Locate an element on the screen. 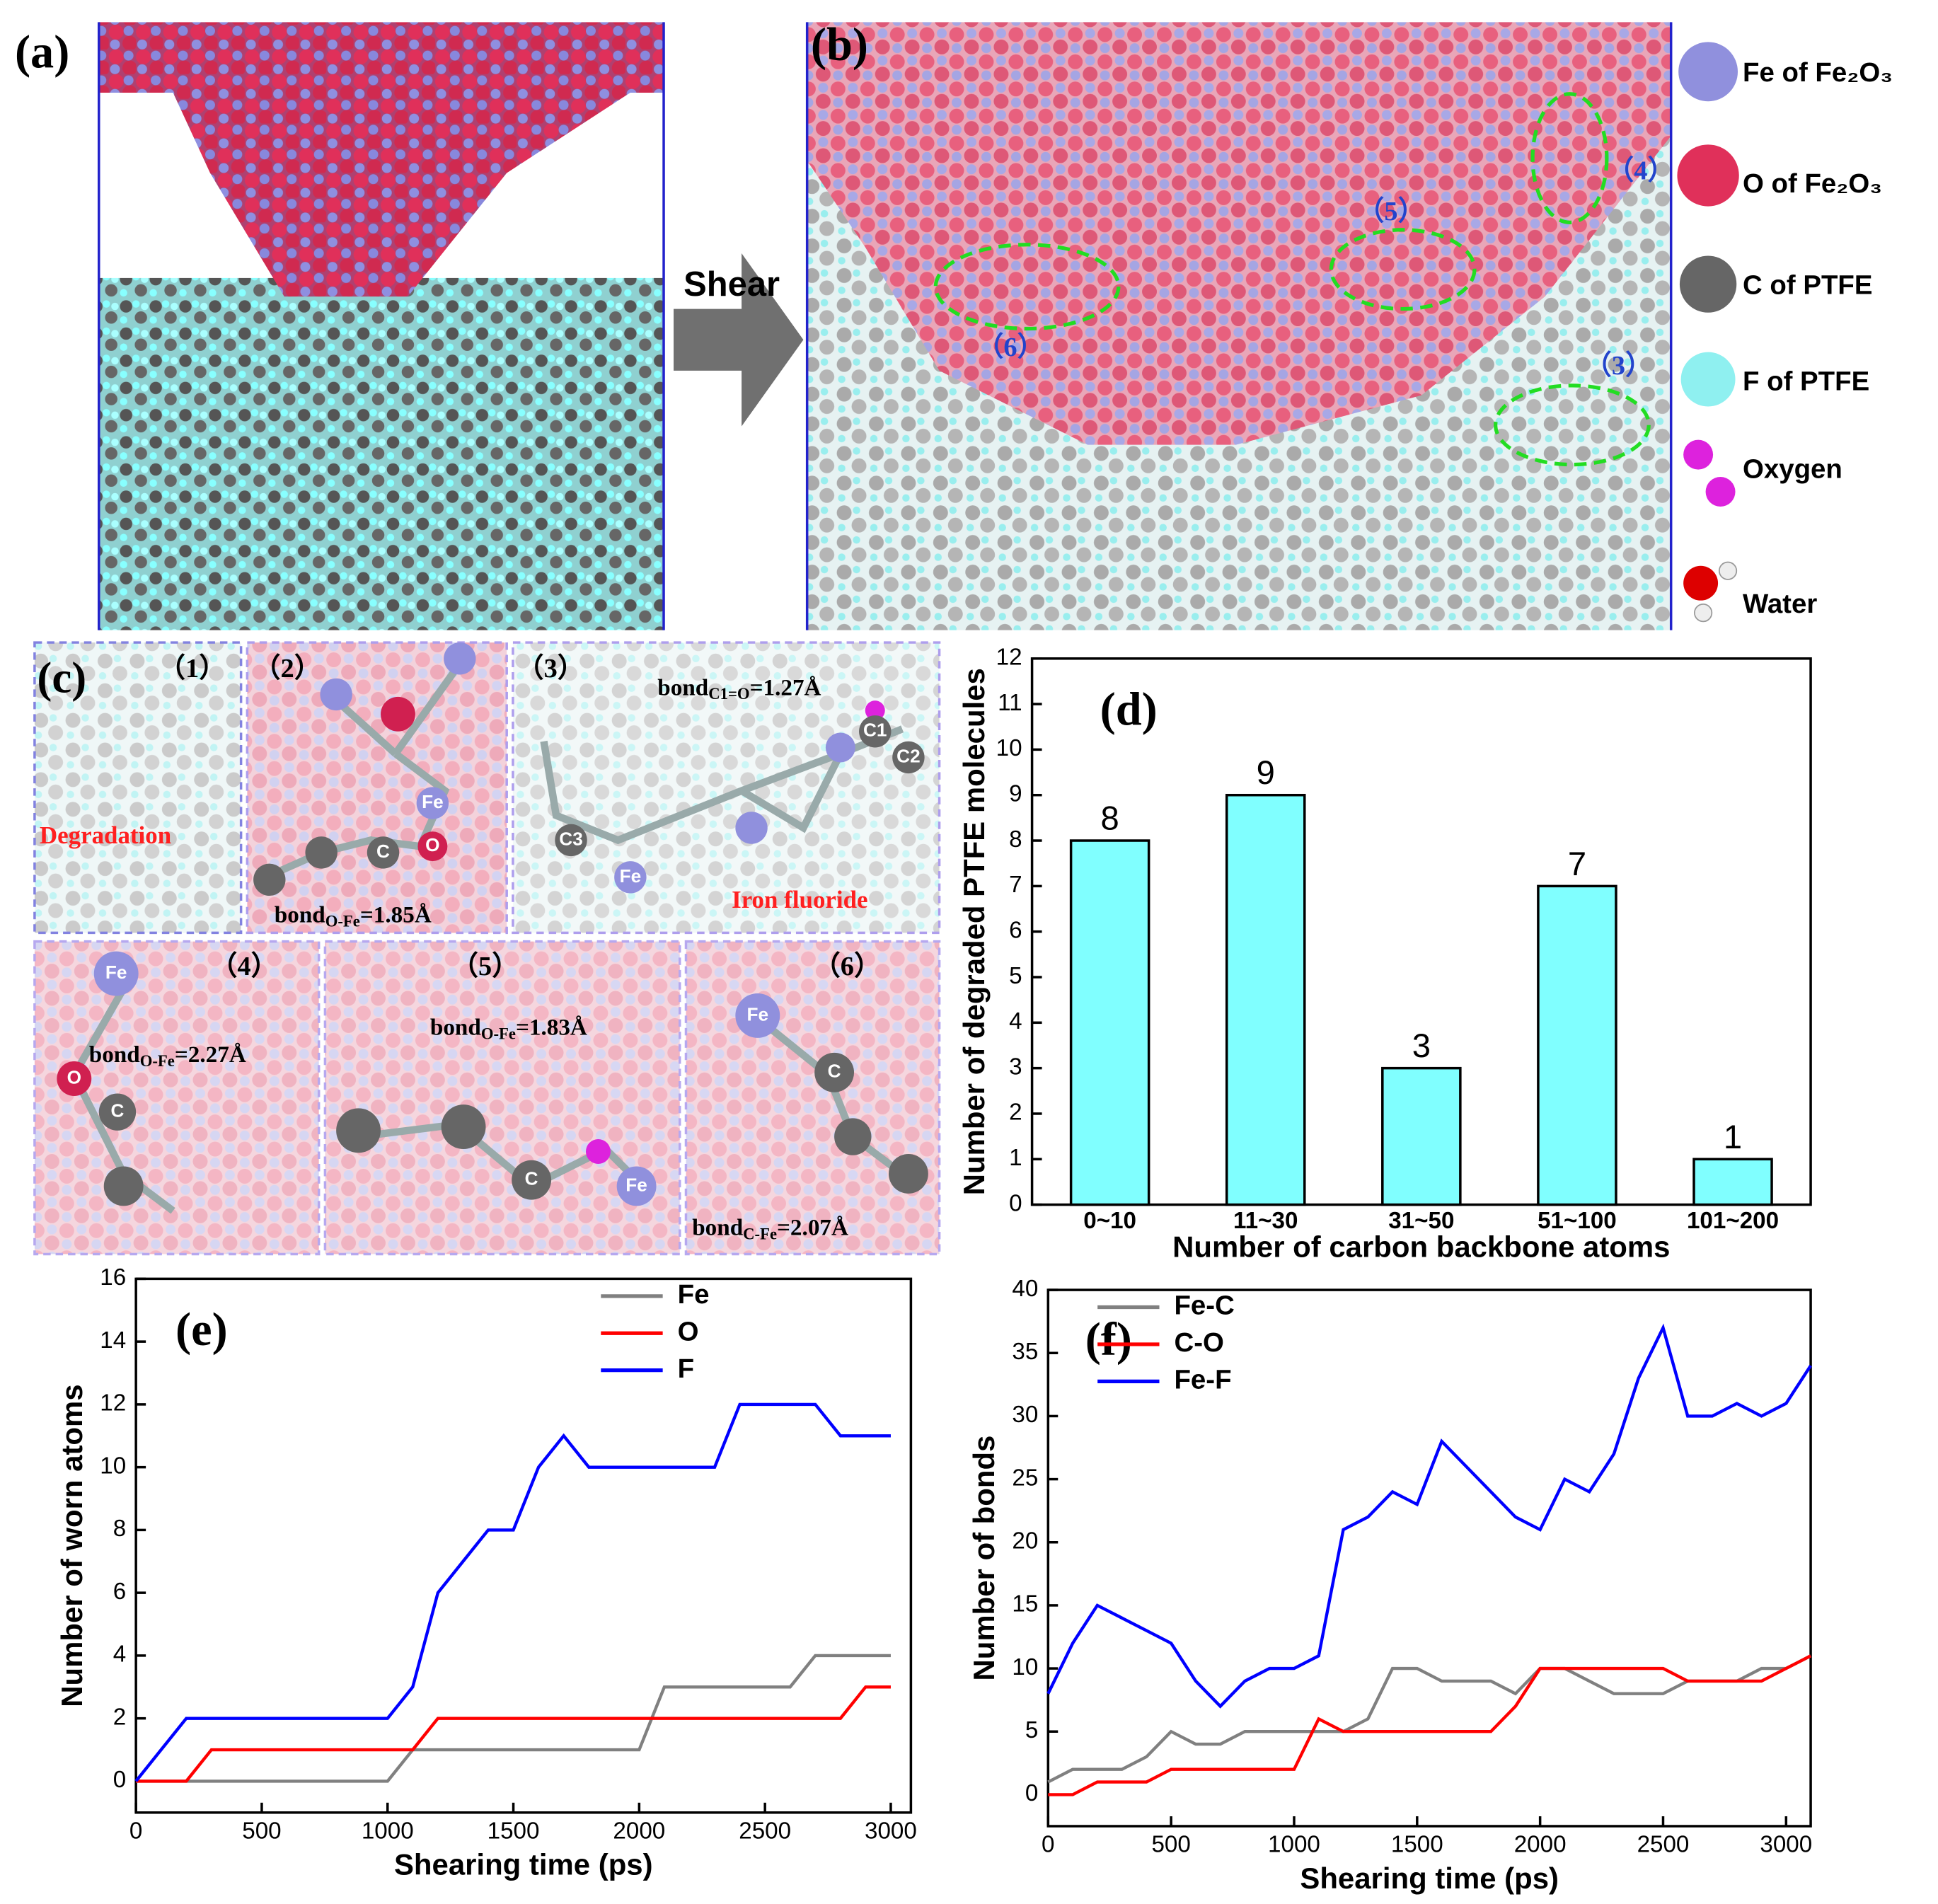 This screenshot has height=1904, width=1938. x-tick-label: 1000 is located at coordinates (1294, 1845).